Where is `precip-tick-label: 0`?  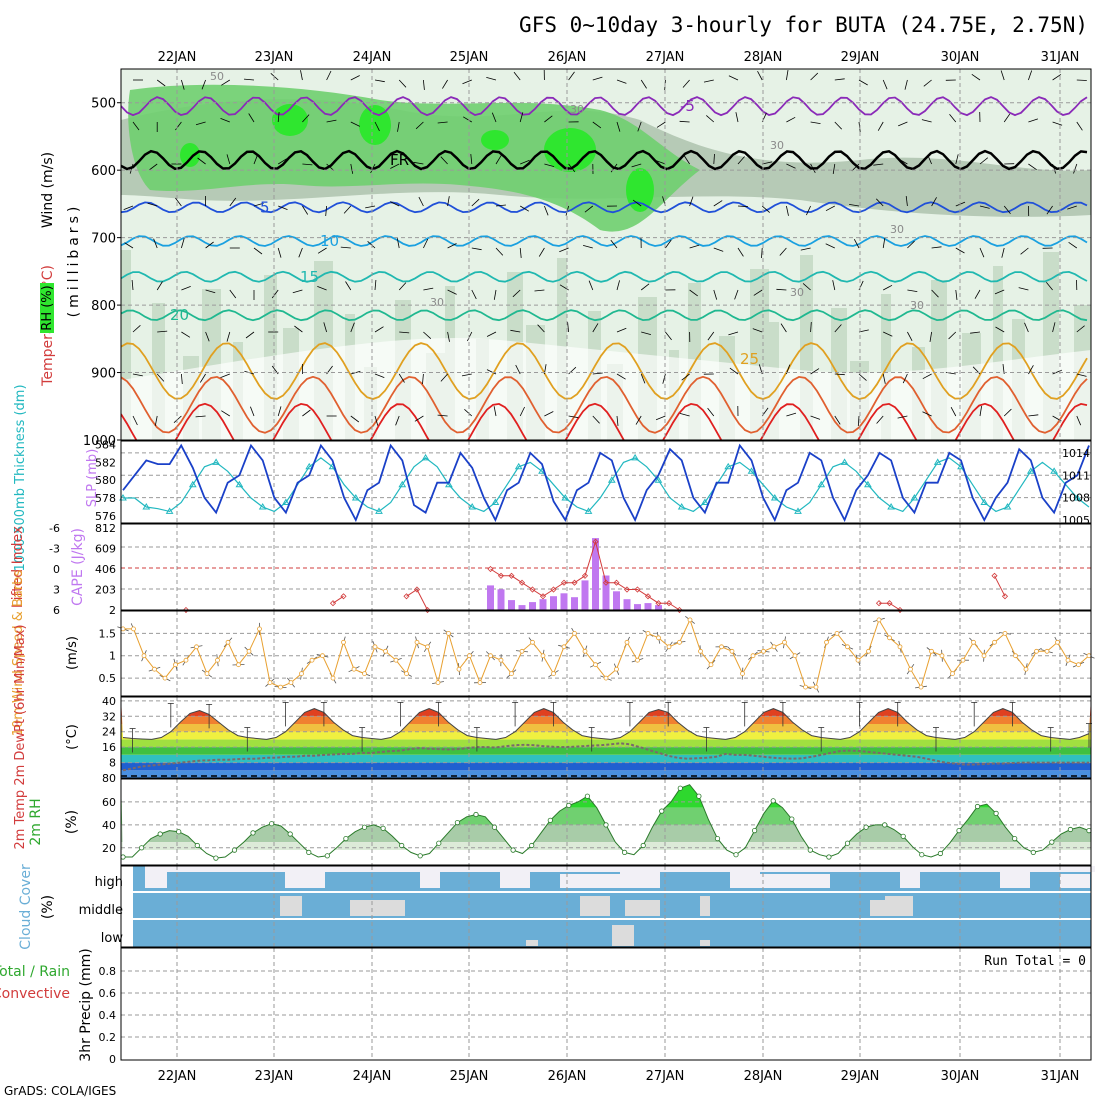 precip-tick-label: 0 is located at coordinates (112, 1059).